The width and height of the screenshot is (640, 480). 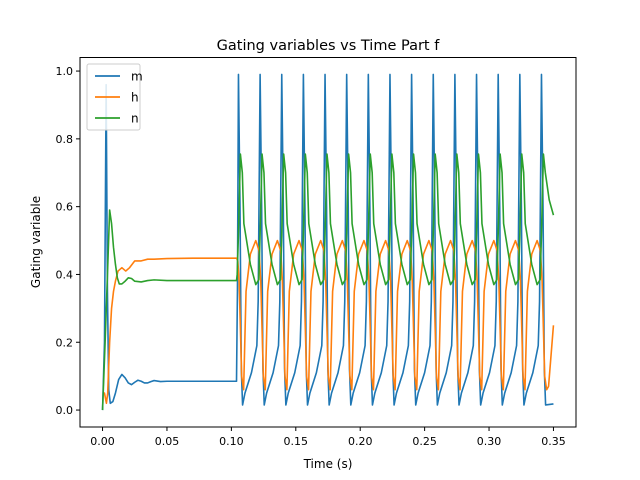 What do you see at coordinates (65, 139) in the screenshot?
I see `y-tick-label: 0.8` at bounding box center [65, 139].